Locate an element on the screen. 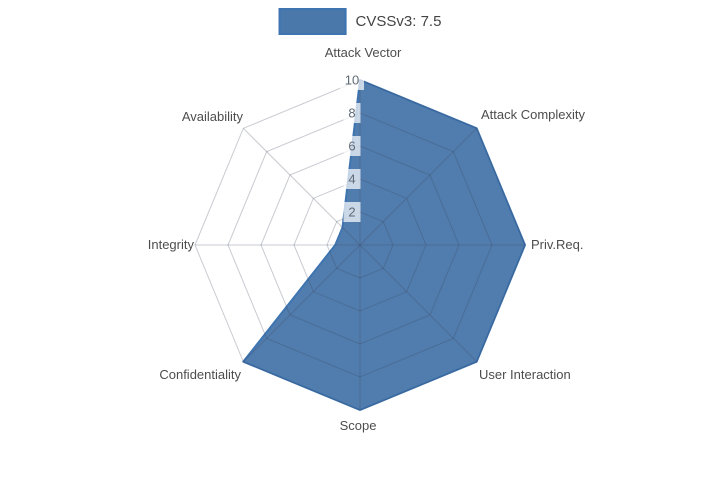  radar-axis-label: Priv.Req. is located at coordinates (557, 244).